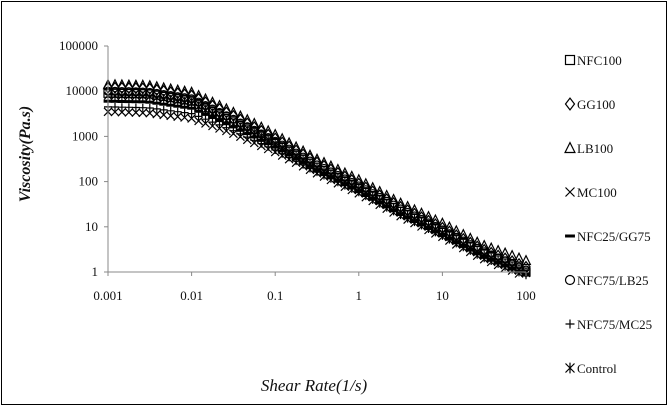 This screenshot has height=408, width=670. Describe the element at coordinates (614, 324) in the screenshot. I see `legend-label: NFC75/MC25` at that location.